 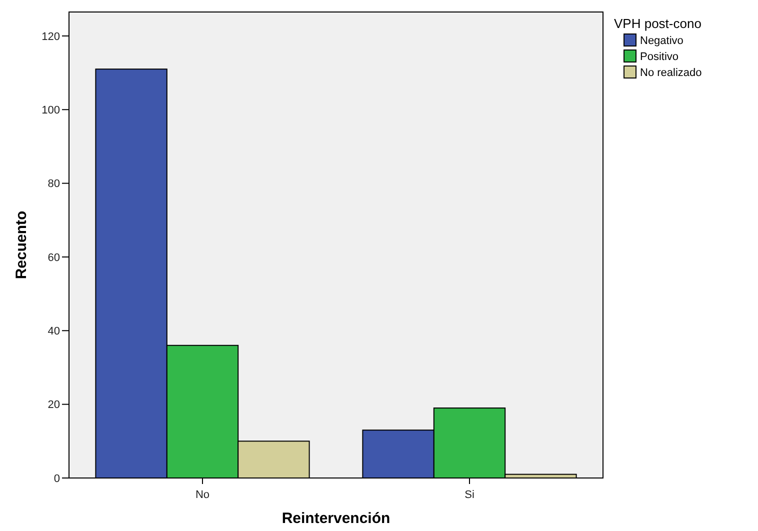 I want to click on y-tick-label: 20, so click(x=54, y=405).